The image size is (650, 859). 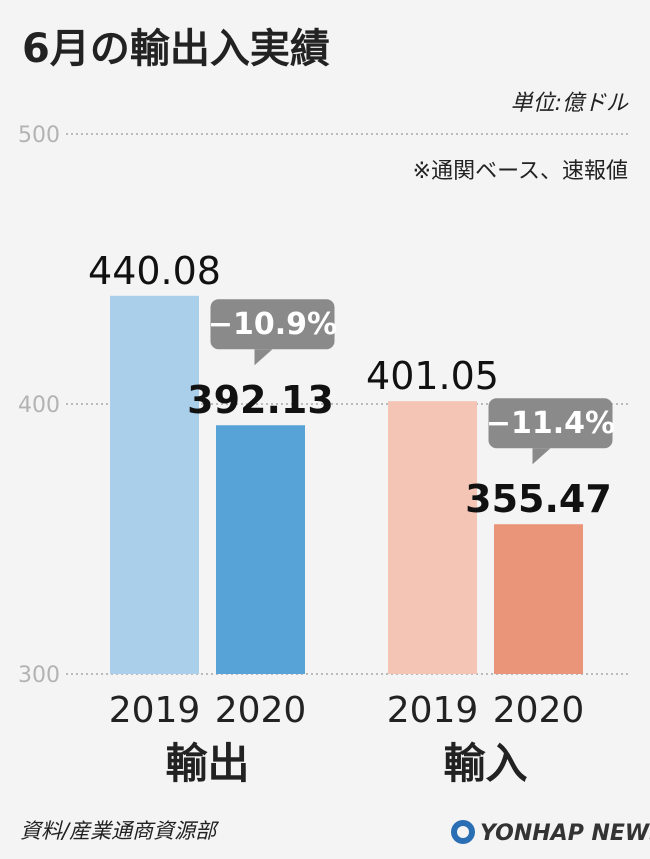 I want to click on bar-value-label: 392.13, so click(x=260, y=400).